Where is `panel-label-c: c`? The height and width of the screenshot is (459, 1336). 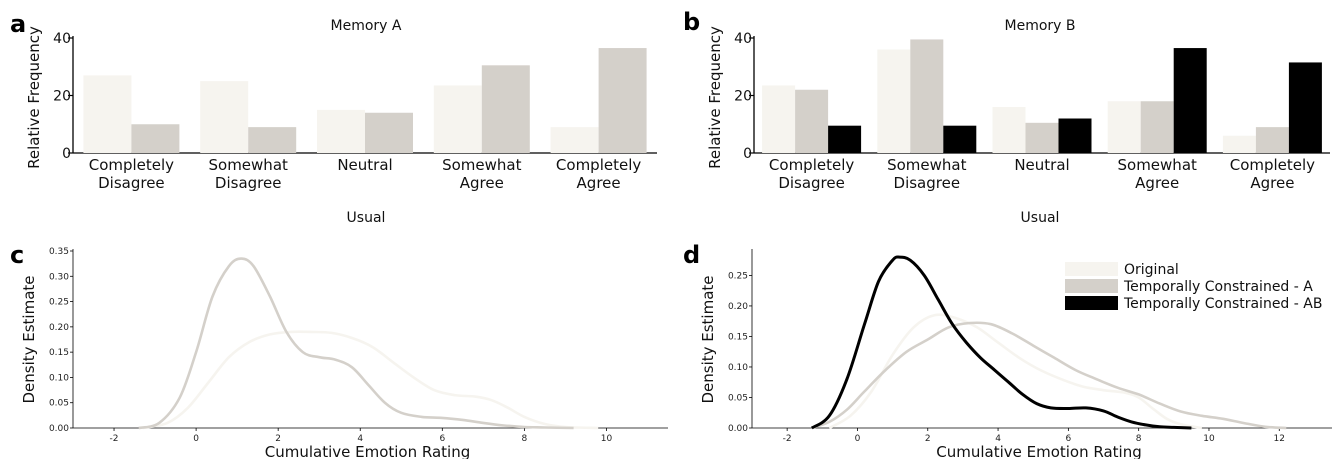
panel-label-c: c is located at coordinates (17, 255).